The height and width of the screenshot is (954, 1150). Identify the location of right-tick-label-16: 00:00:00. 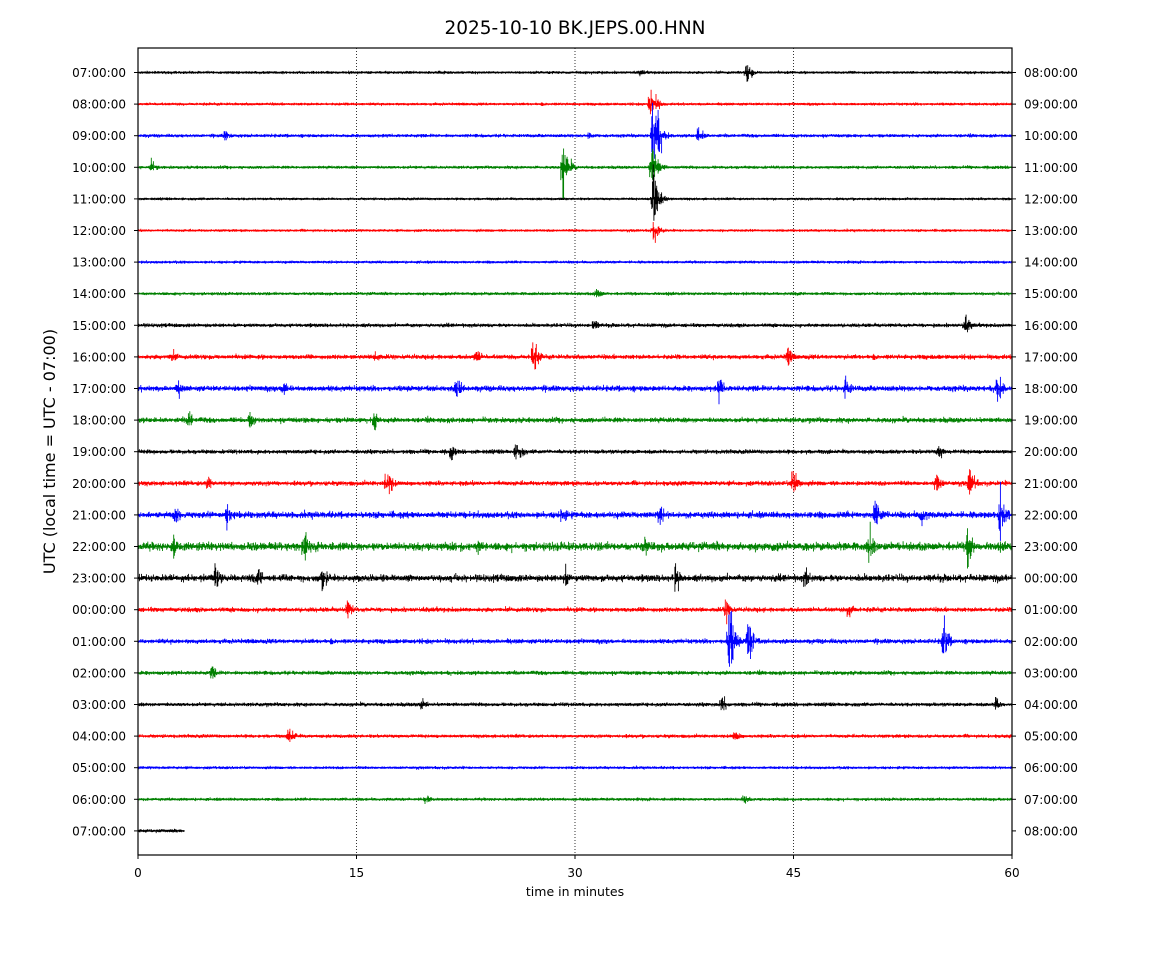
(1051, 579).